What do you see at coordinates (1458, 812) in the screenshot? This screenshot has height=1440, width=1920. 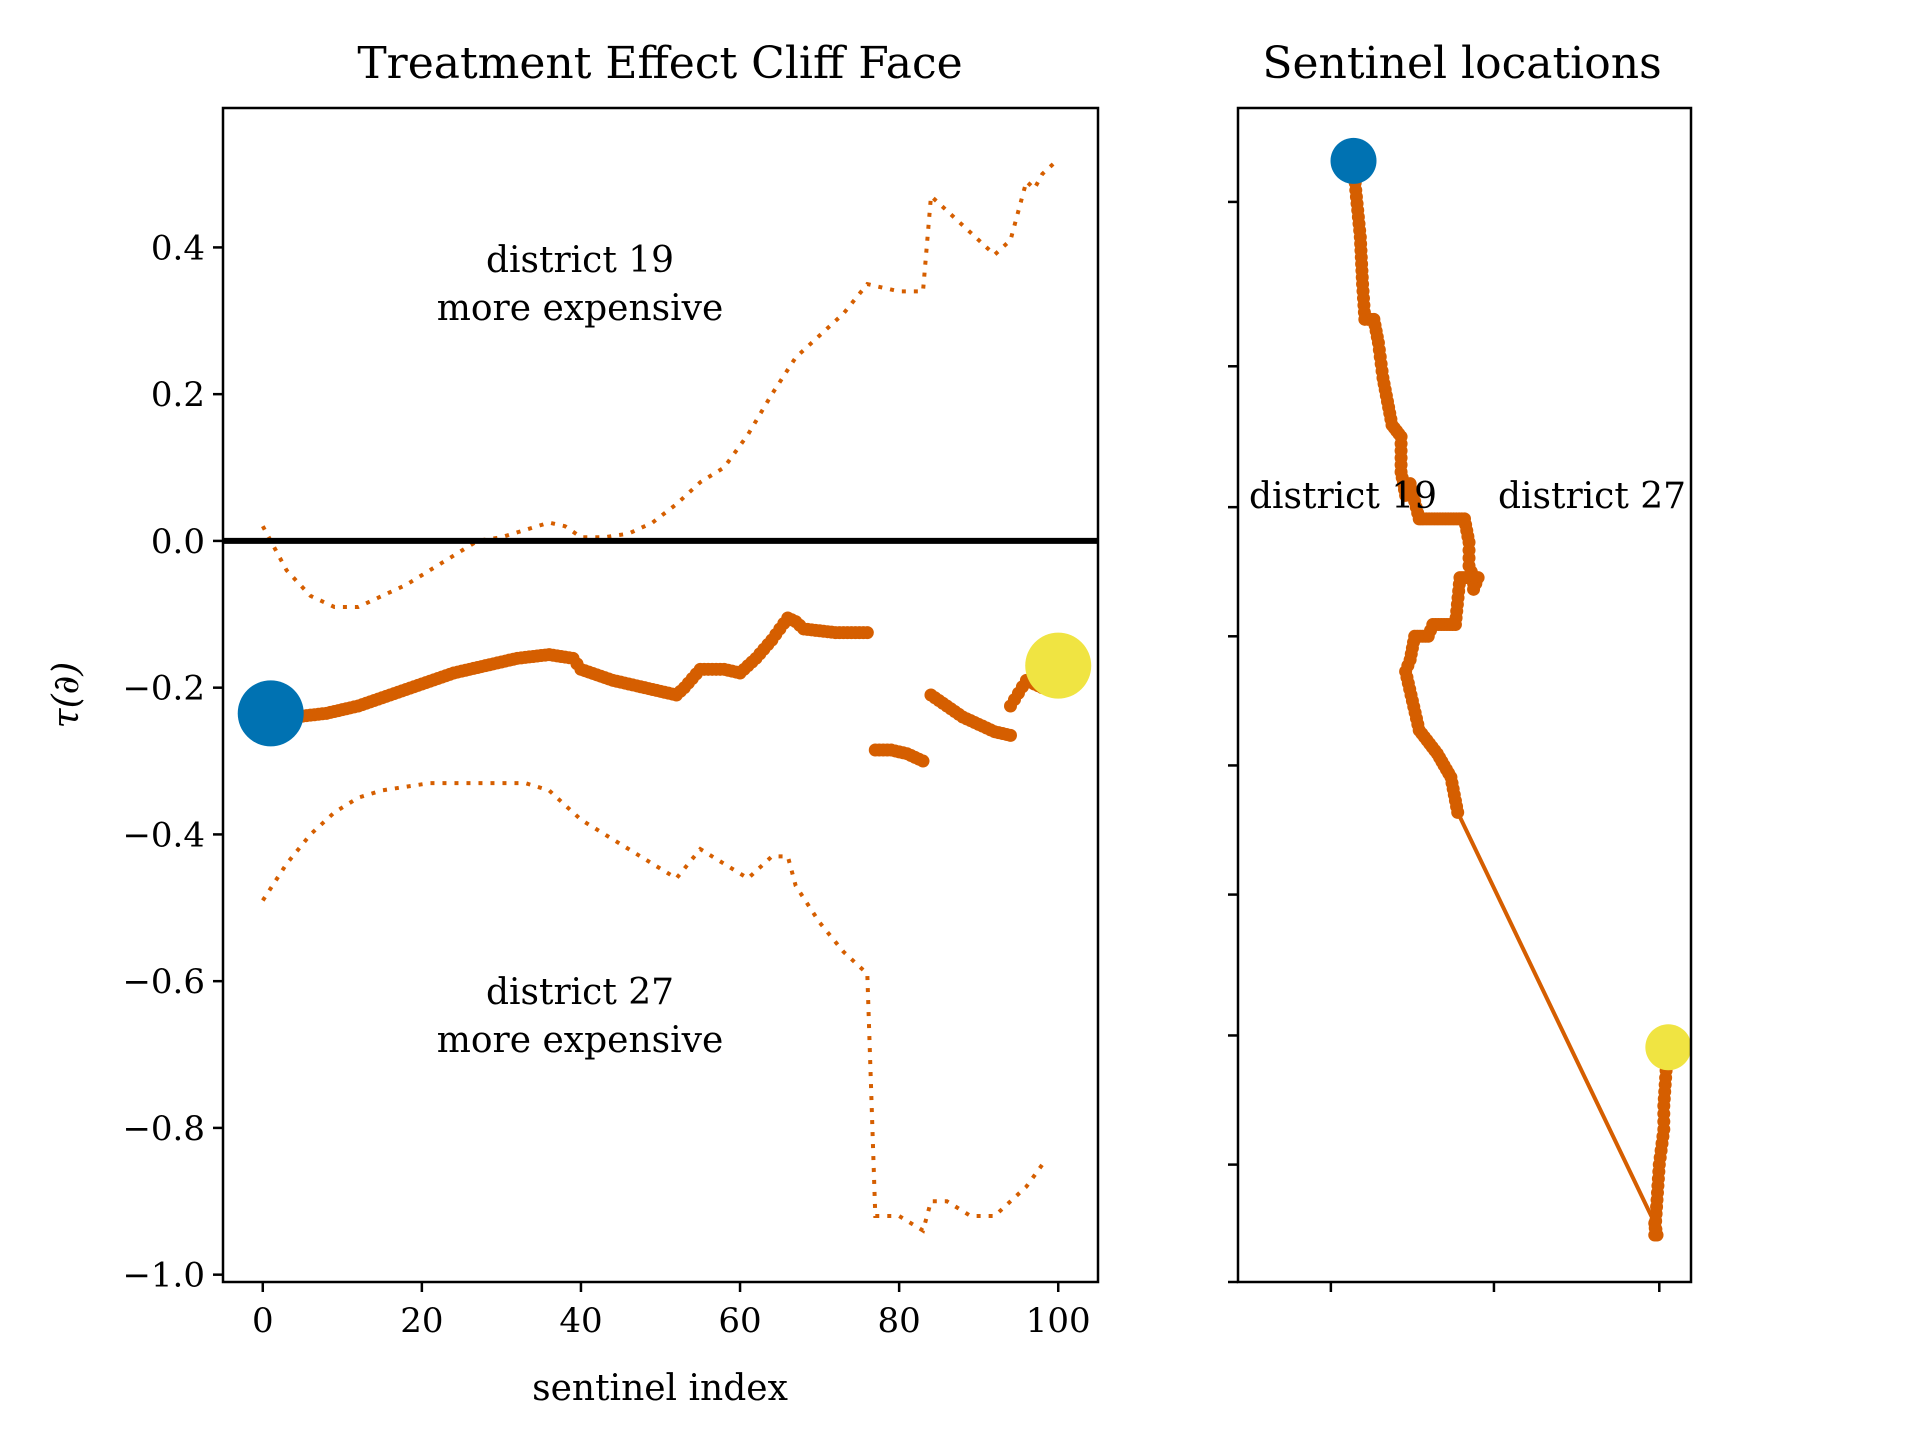 I see `sentinel-point` at bounding box center [1458, 812].